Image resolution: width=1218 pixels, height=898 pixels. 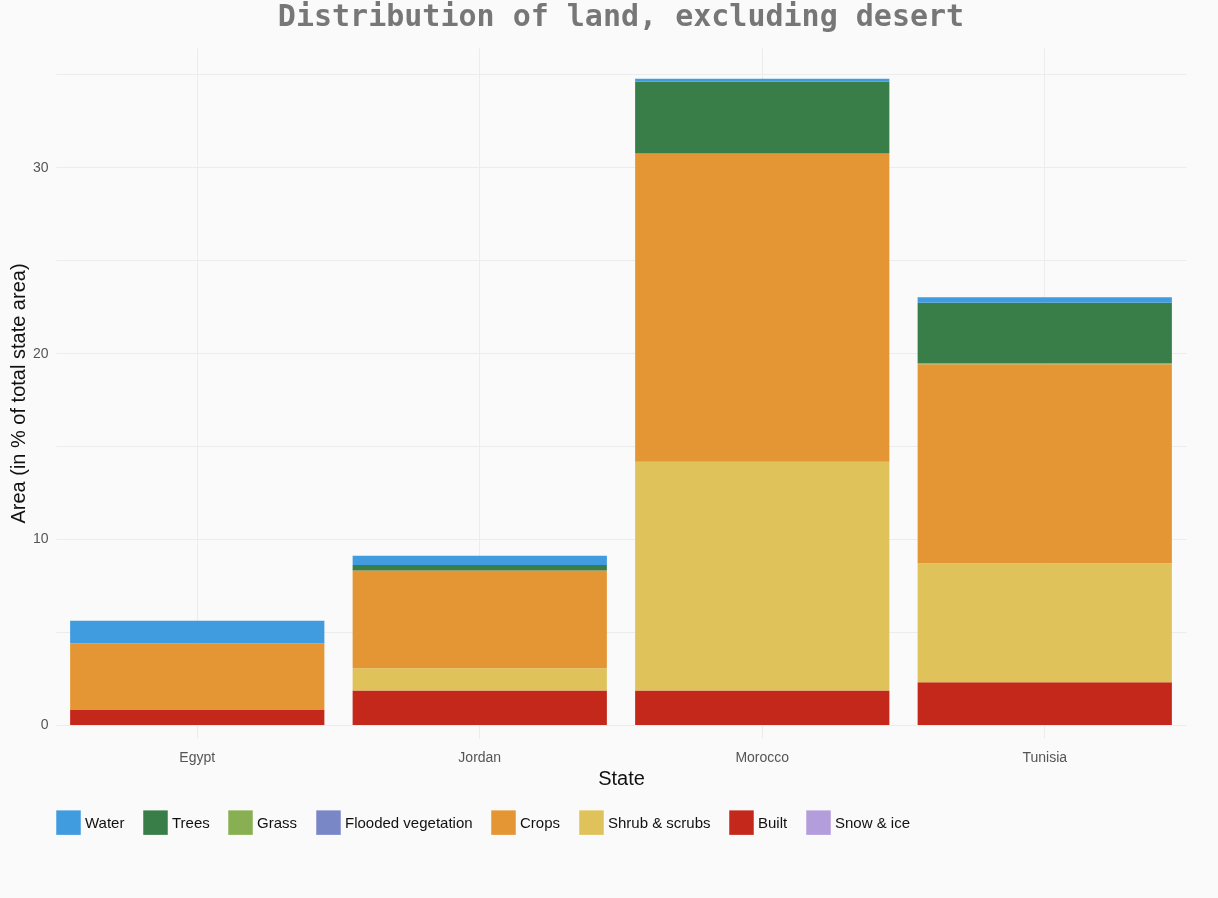 I want to click on x-tick-label: Egypt, so click(x=197, y=756).